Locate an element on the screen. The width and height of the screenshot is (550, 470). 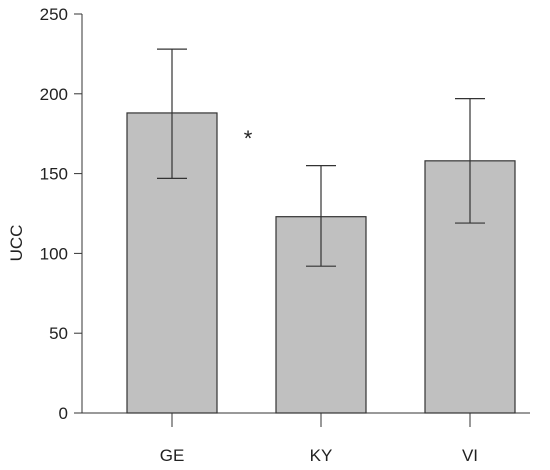
y-axis-label: UCC is located at coordinates (16, 243).